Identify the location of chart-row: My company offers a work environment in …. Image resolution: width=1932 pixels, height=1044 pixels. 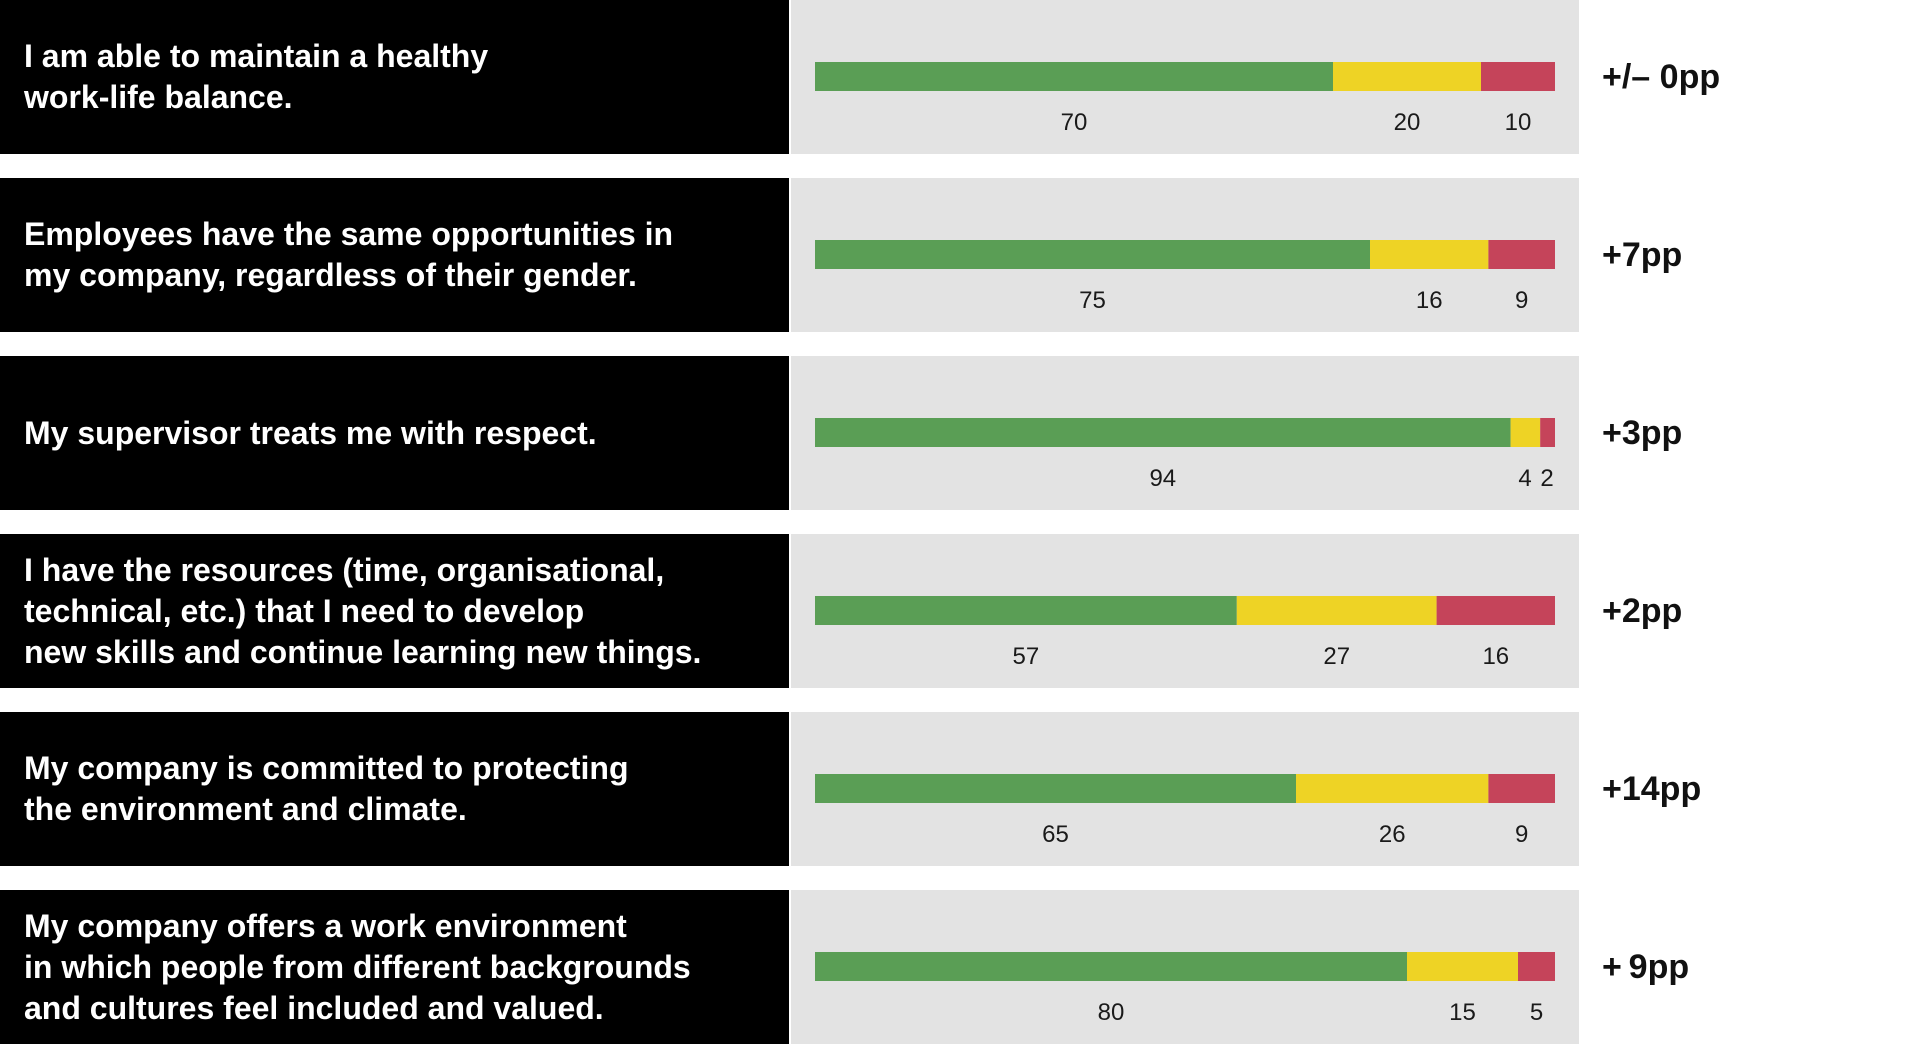
(966, 967).